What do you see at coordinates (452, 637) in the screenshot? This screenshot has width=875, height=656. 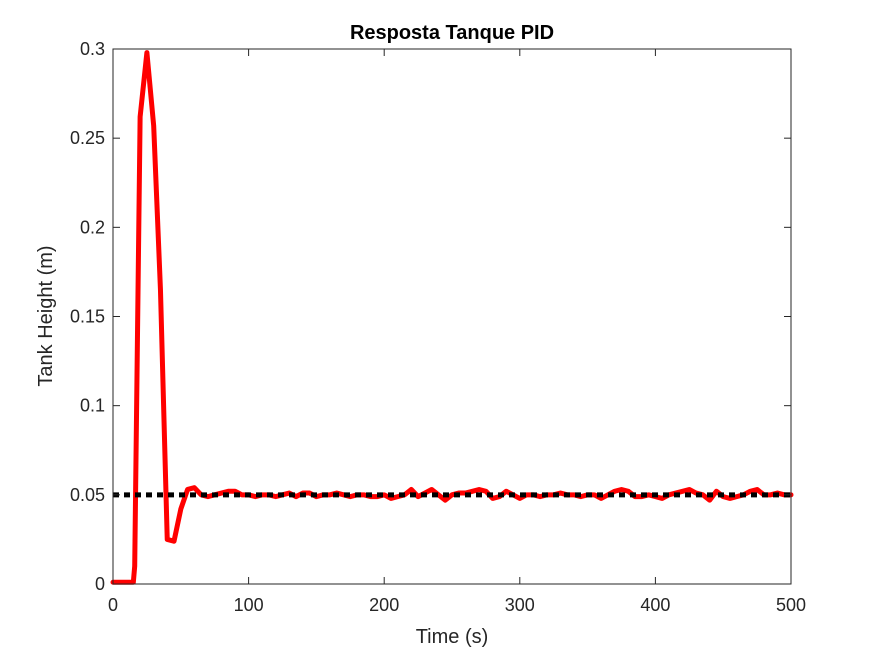 I see `x-axis-label: Time (s)` at bounding box center [452, 637].